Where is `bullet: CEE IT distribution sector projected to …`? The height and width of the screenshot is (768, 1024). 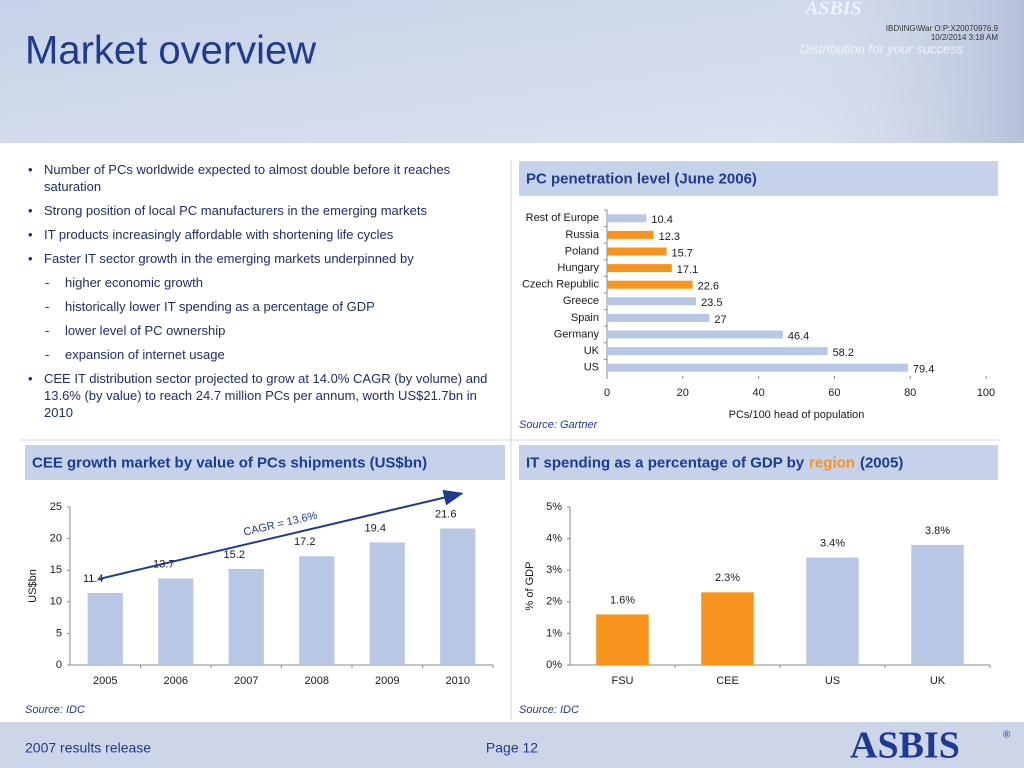
bullet: CEE IT distribution sector projected to … is located at coordinates (265, 395).